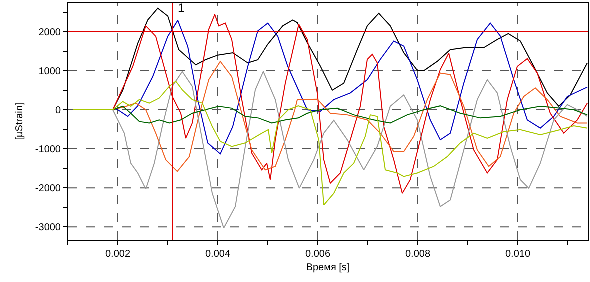 The image size is (590, 282). What do you see at coordinates (218, 254) in the screenshot?
I see `x-tick-label: 0.004` at bounding box center [218, 254].